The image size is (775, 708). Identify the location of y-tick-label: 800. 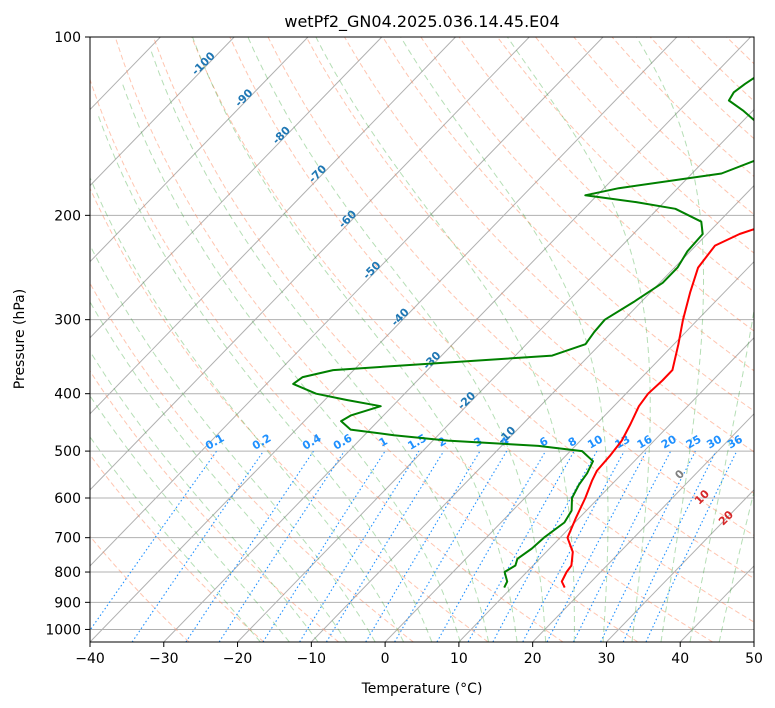
(67, 573).